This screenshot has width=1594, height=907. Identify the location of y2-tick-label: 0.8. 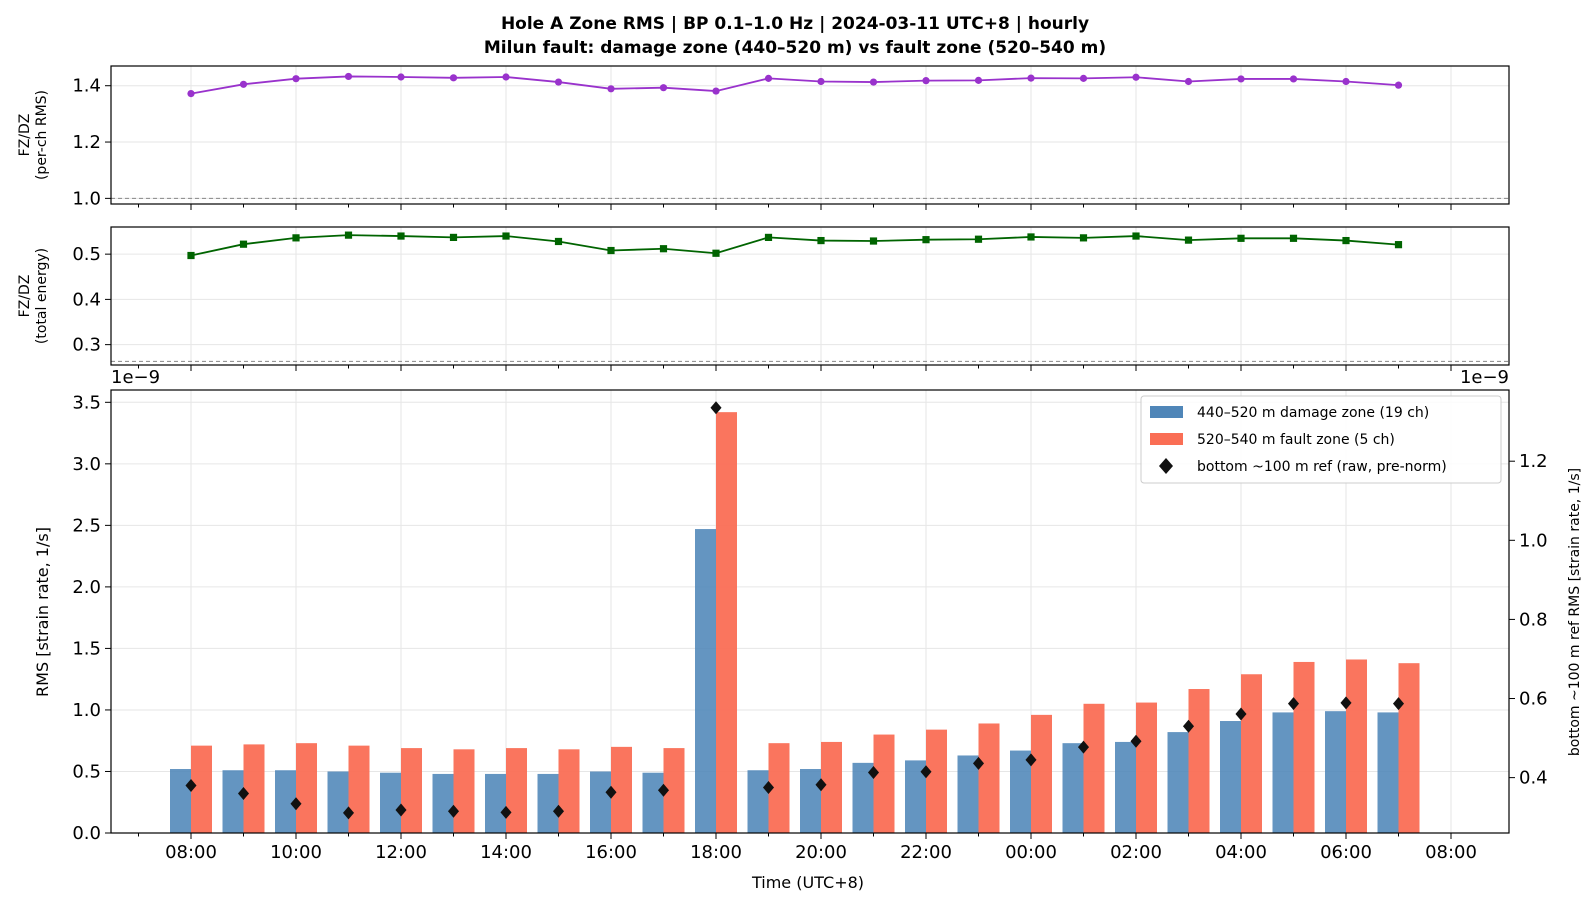
(1533, 619).